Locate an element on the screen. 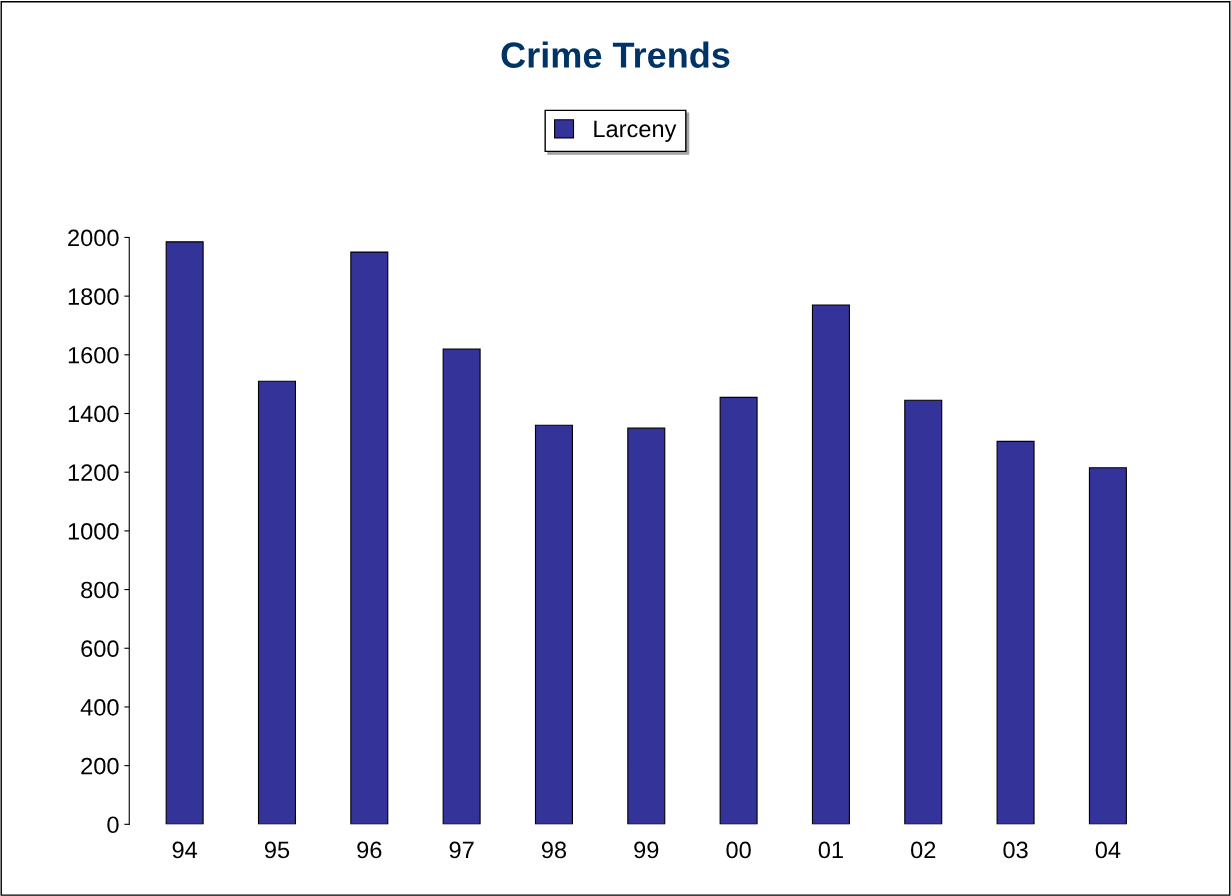 This screenshot has width=1231, height=896. legend-label: Larceny is located at coordinates (635, 131).